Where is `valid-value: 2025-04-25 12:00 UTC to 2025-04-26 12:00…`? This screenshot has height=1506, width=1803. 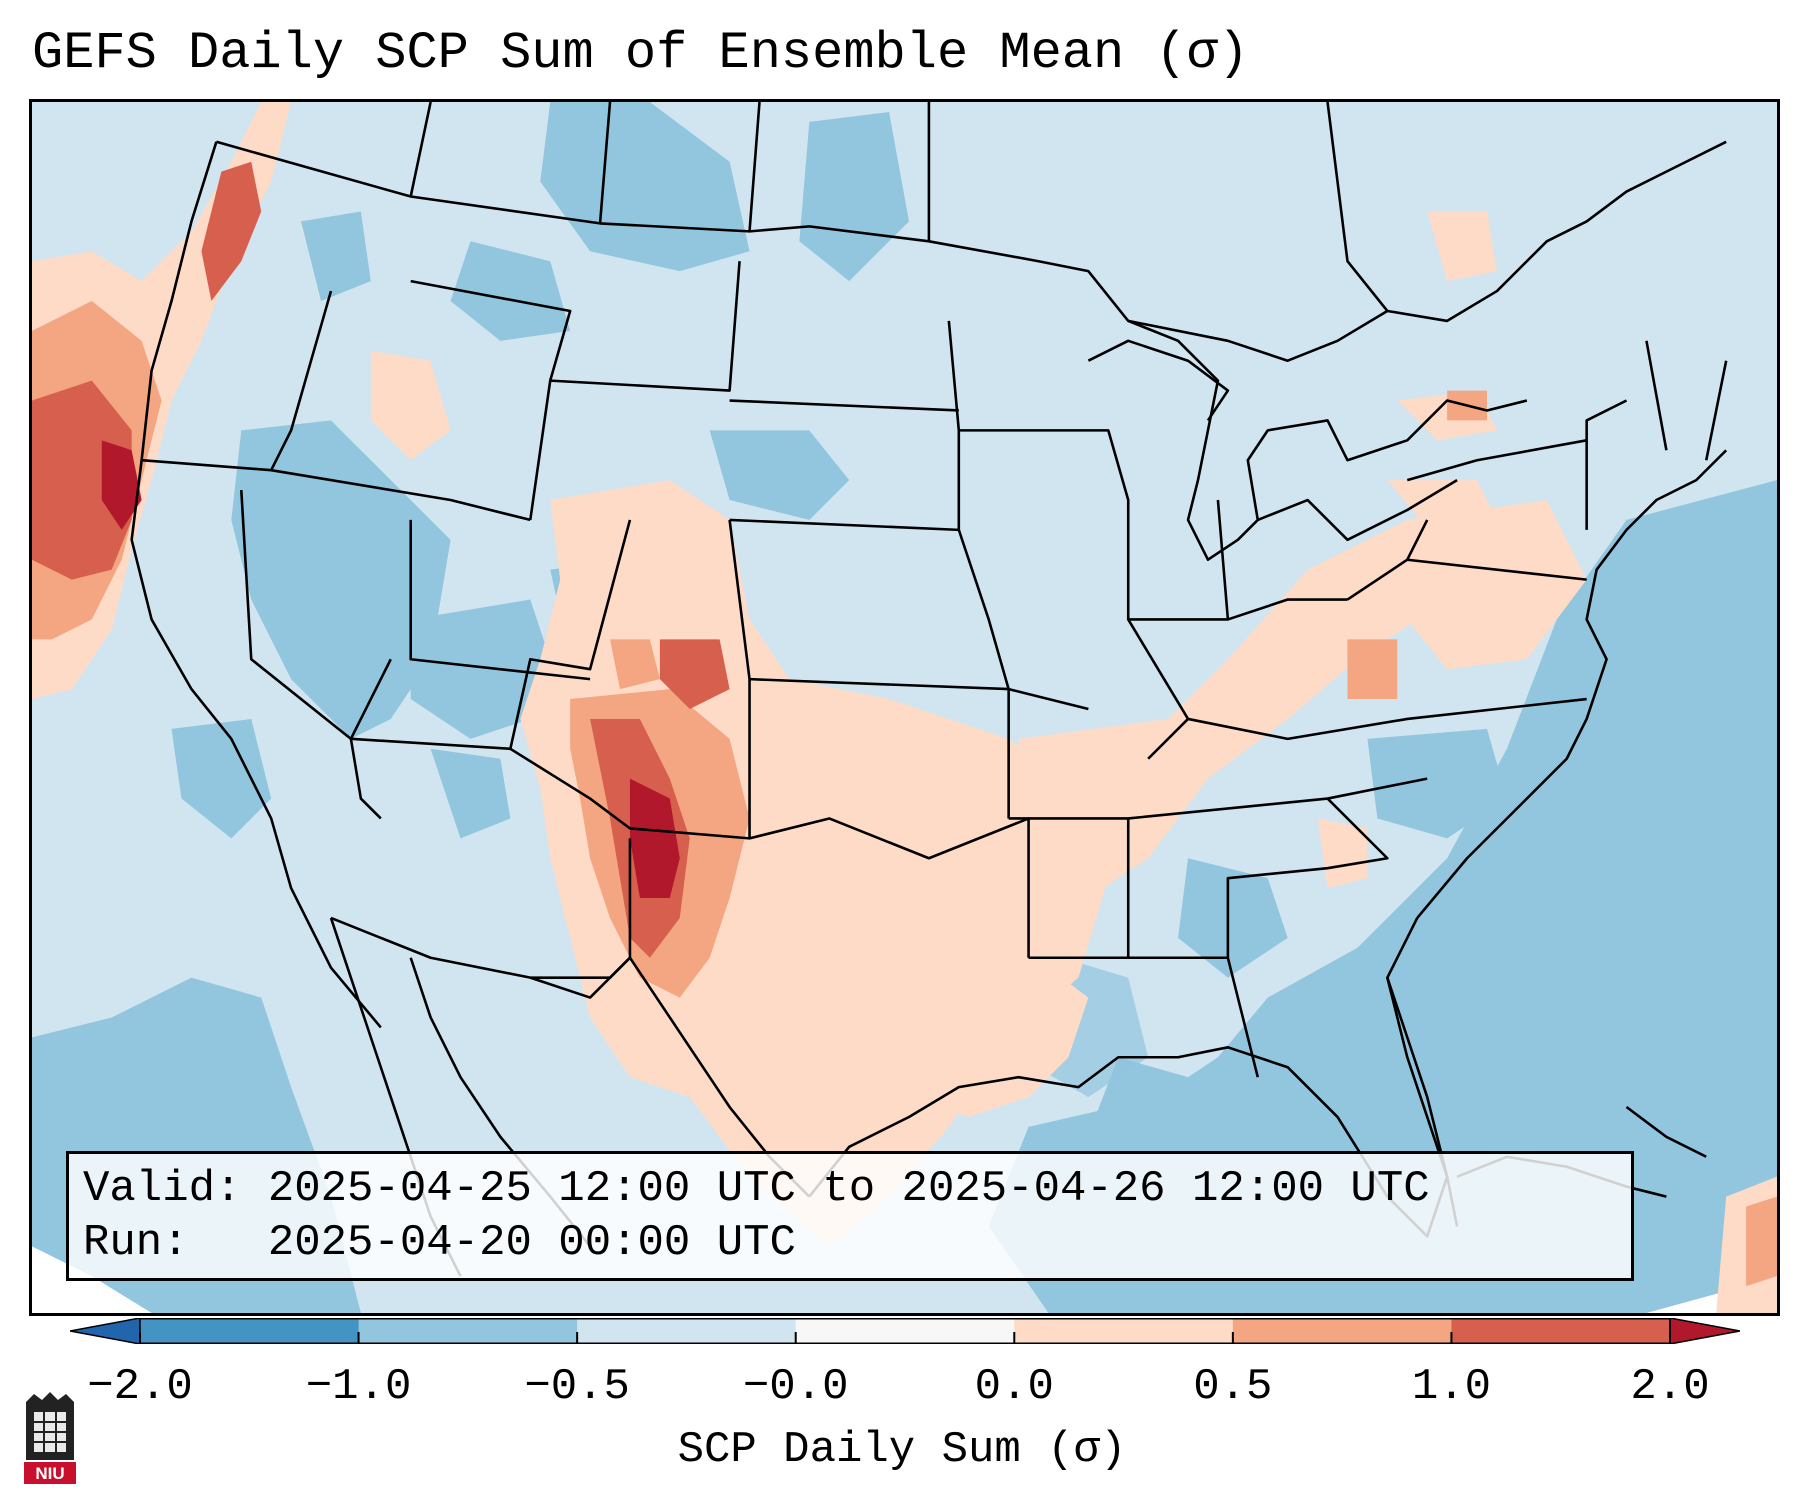 valid-value: 2025-04-25 12:00 UTC to 2025-04-26 12:00… is located at coordinates (848, 1189).